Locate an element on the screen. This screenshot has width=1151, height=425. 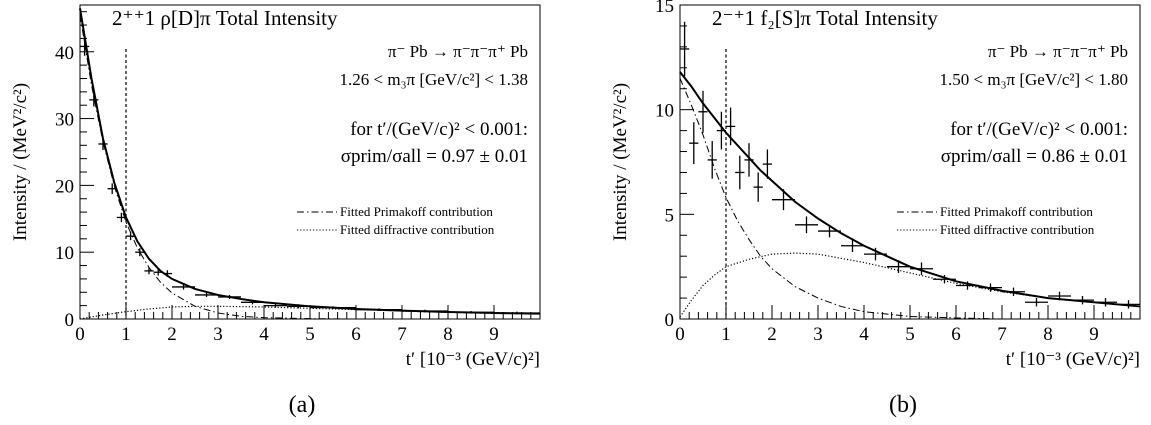
cut-label-b: for t′/(GeV/c)² < 0.001: is located at coordinates (1039, 129).